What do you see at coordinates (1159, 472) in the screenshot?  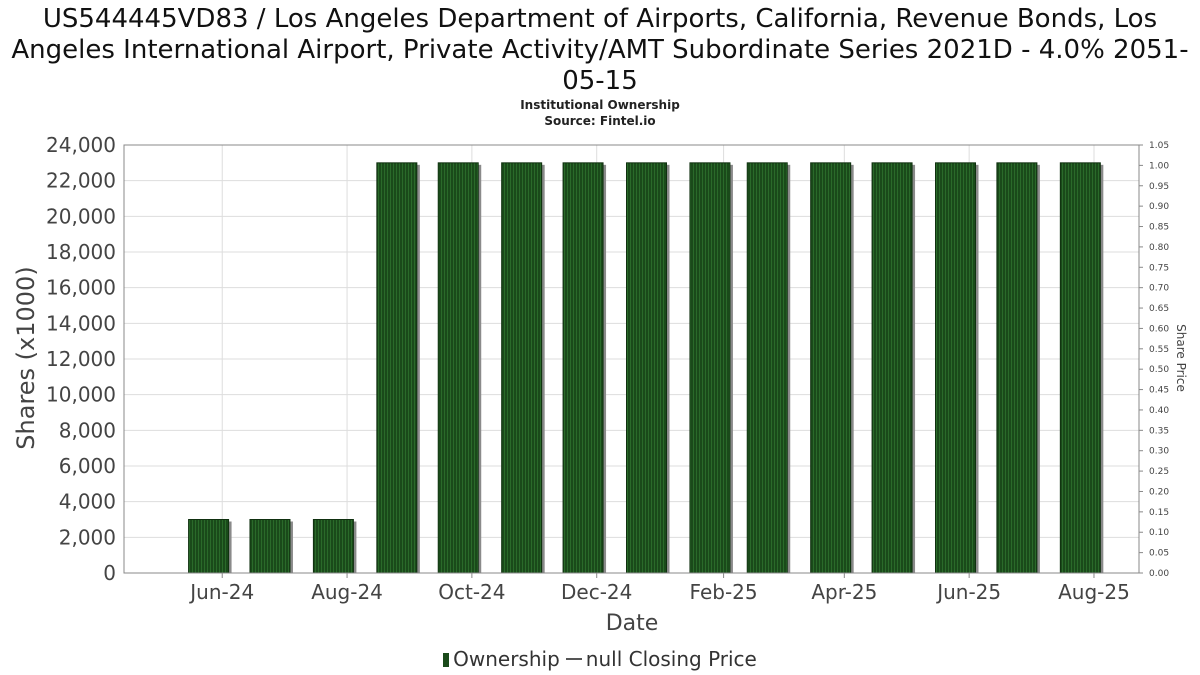 I see `y2-tick-label: 0.25` at bounding box center [1159, 472].